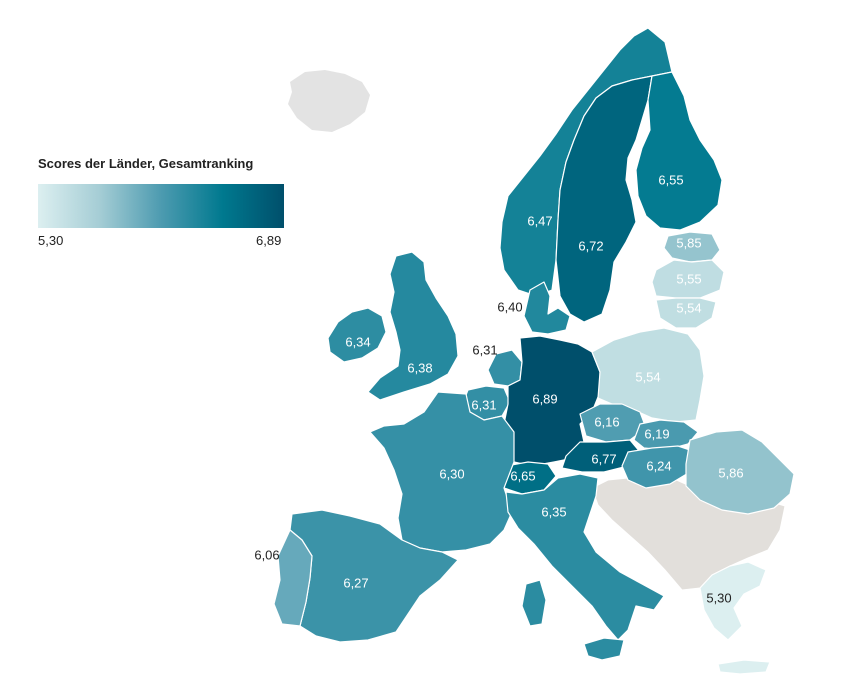 The width and height of the screenshot is (856, 685). Describe the element at coordinates (744, 667) in the screenshot. I see `country-greece-crete` at that location.